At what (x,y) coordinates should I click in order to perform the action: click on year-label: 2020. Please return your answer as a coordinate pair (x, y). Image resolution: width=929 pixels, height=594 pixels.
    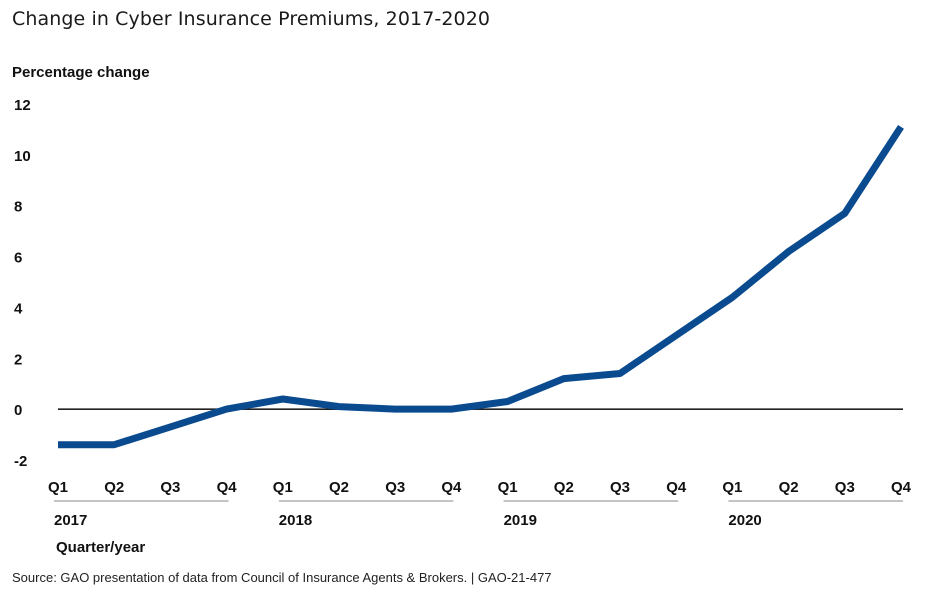
    Looking at the image, I should click on (744, 520).